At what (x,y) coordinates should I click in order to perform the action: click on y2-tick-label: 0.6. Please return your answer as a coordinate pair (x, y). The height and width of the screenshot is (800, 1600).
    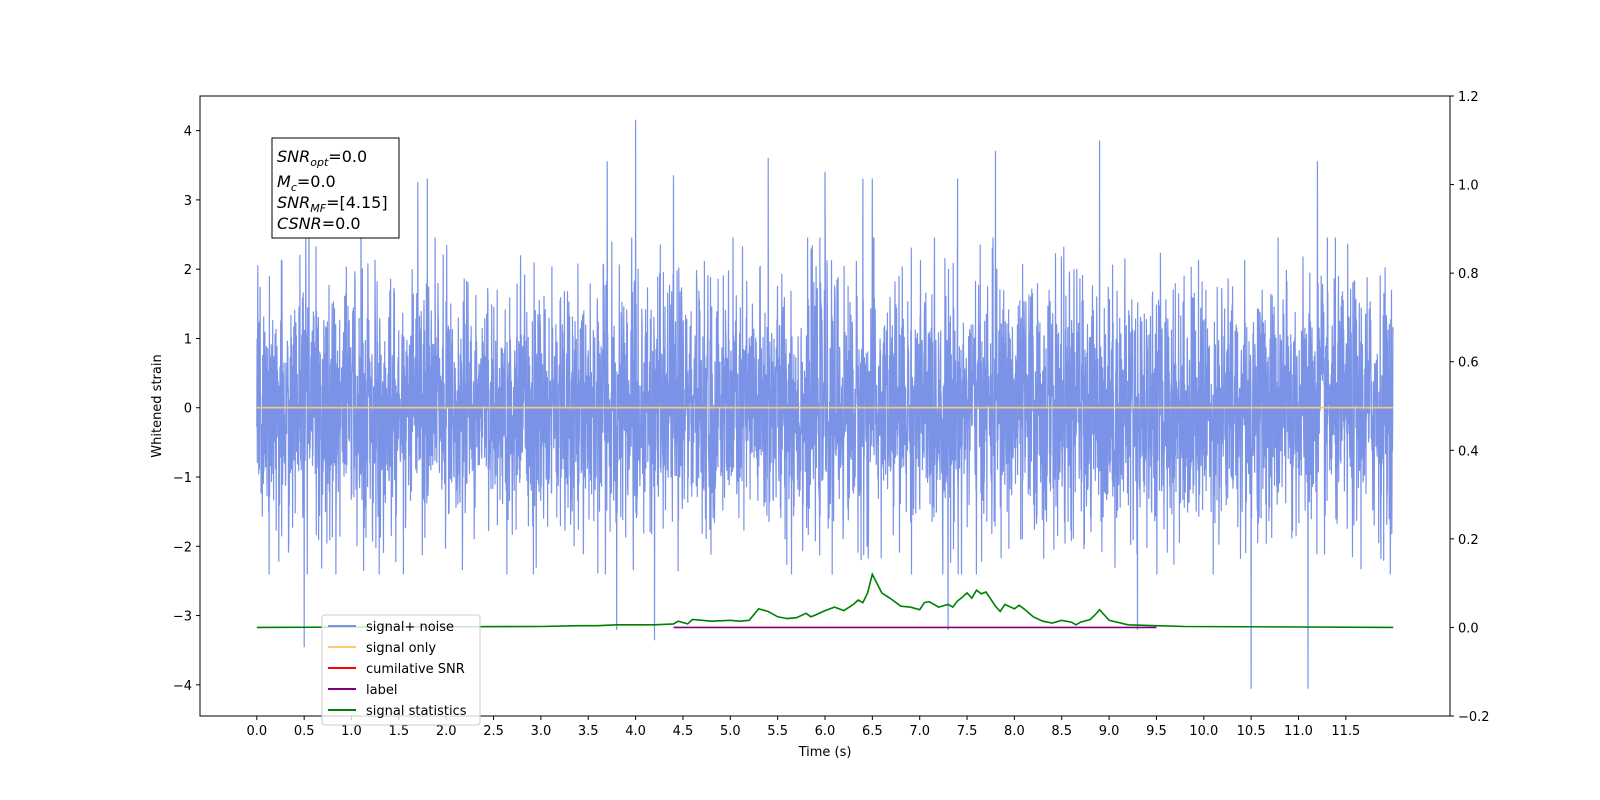
    Looking at the image, I should click on (1468, 363).